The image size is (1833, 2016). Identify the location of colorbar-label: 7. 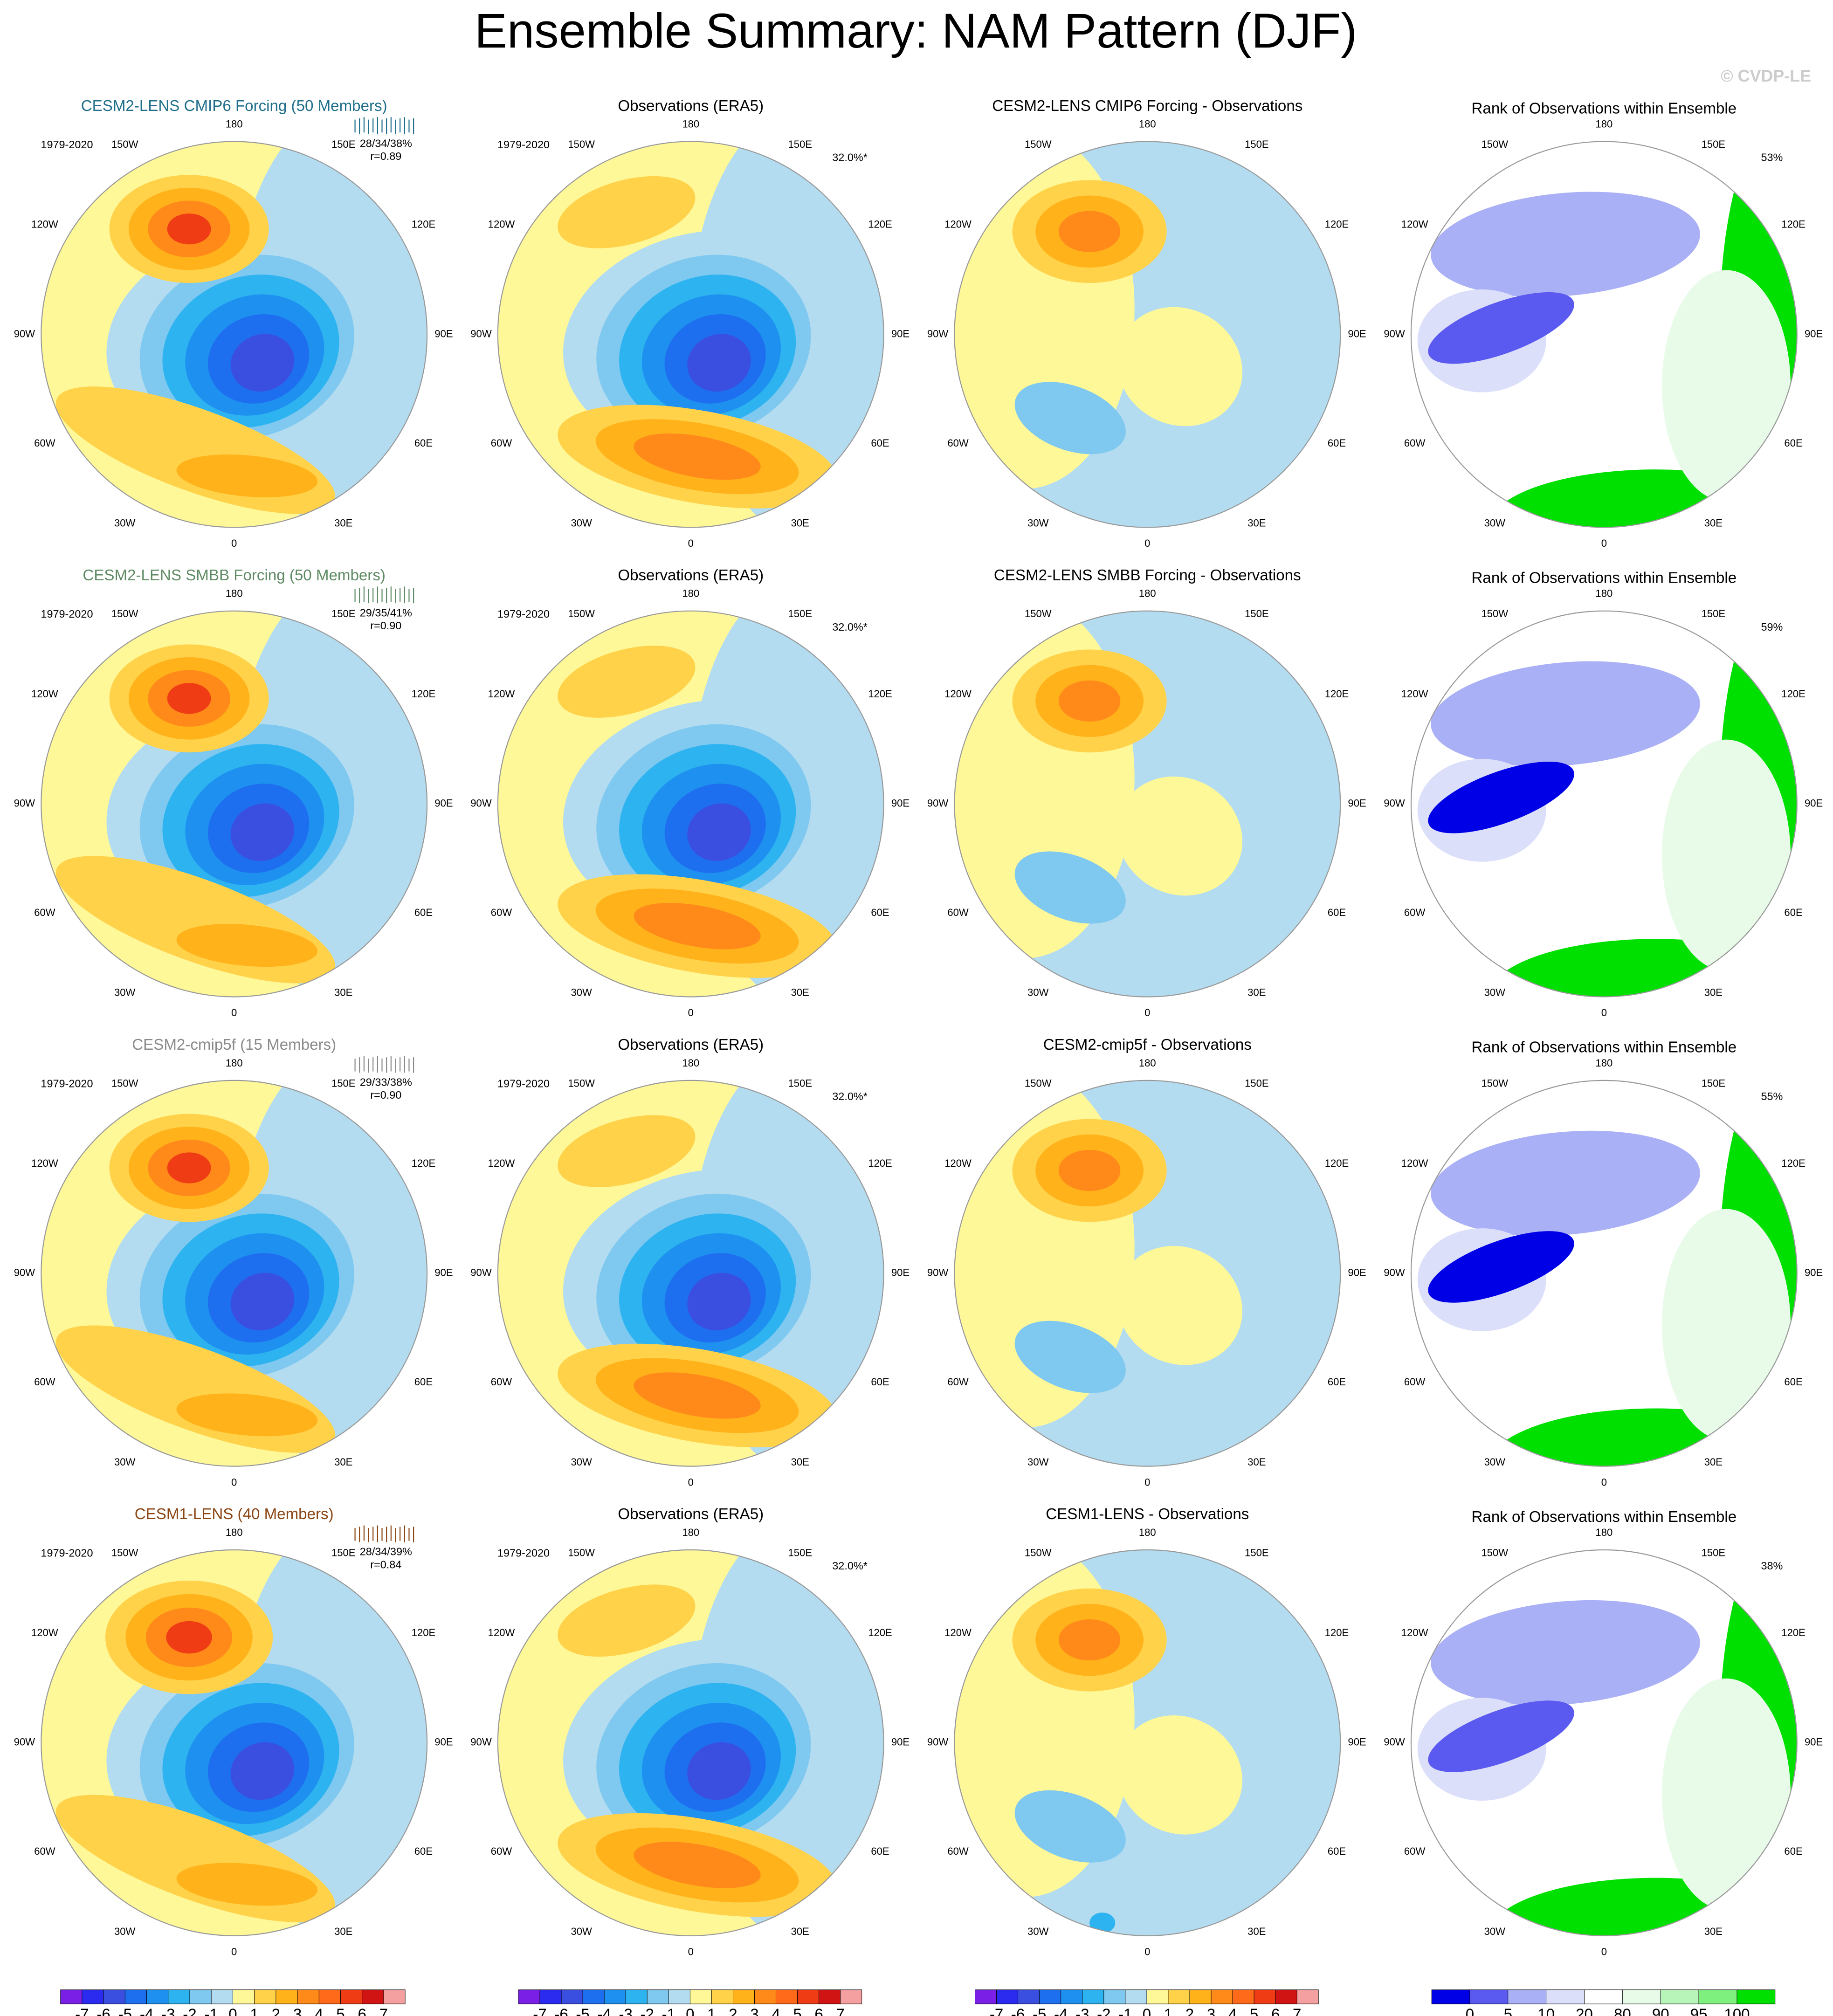
(840, 2011).